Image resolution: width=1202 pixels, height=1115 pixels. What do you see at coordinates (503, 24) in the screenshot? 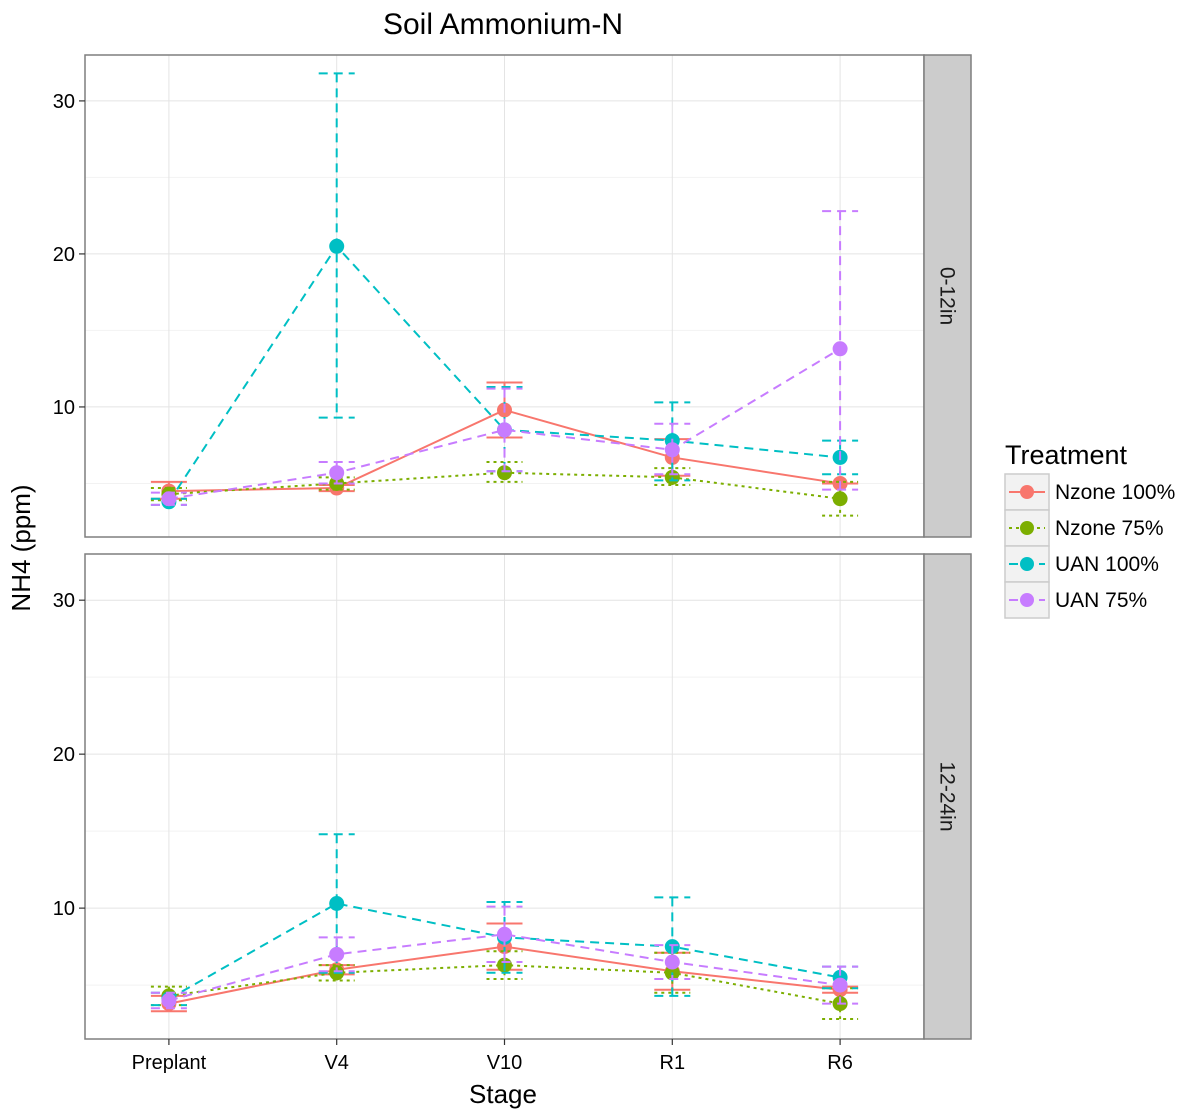
I see `chart-title: Soil Ammonium-N` at bounding box center [503, 24].